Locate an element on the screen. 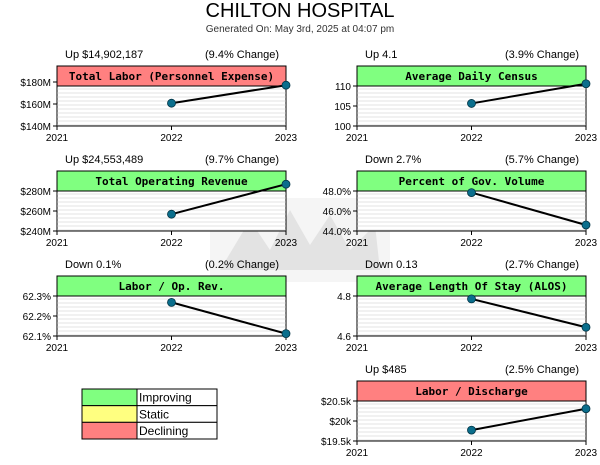  chart-title: Average Daily Census is located at coordinates (471, 76).